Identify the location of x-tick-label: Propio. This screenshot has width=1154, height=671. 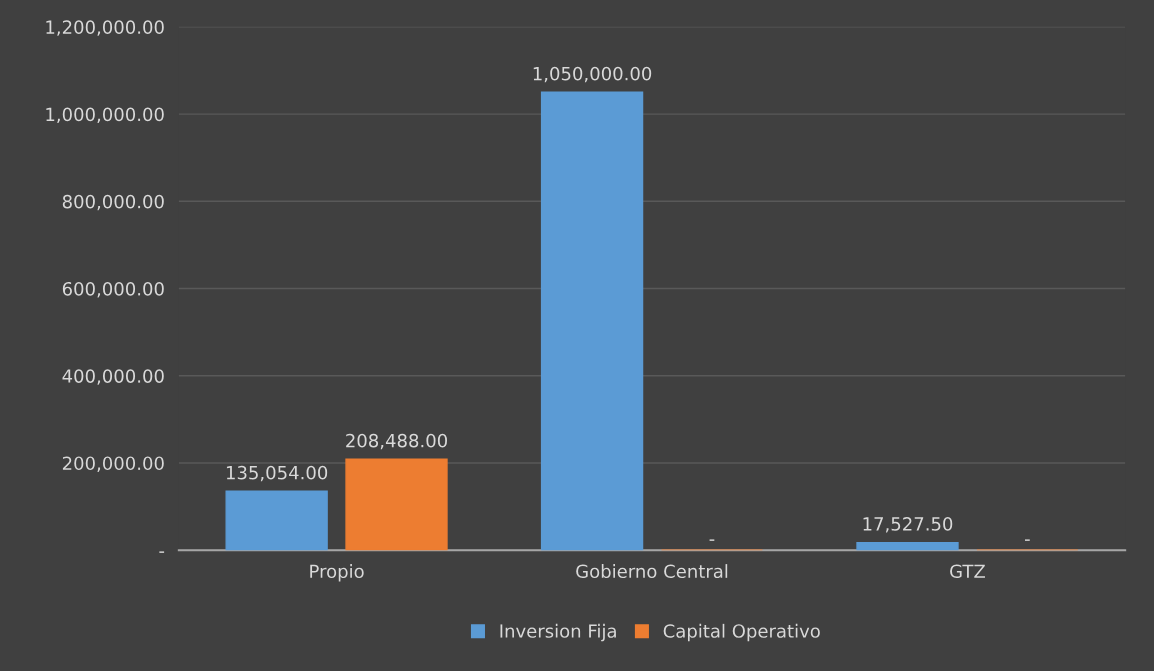
(337, 573).